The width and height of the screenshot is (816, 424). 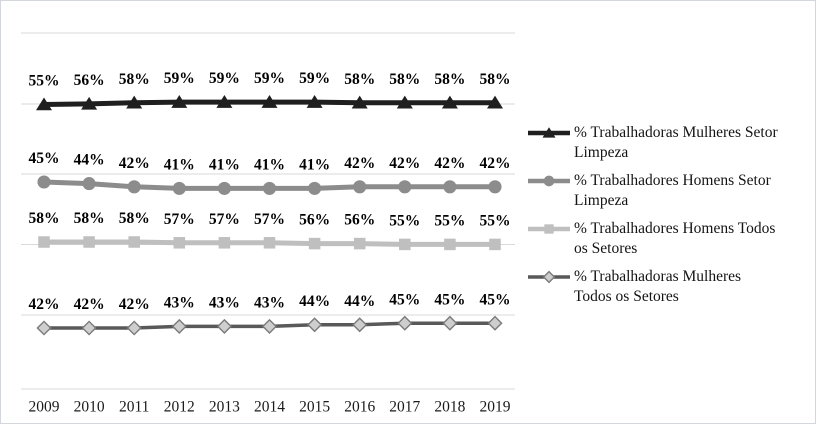 What do you see at coordinates (449, 407) in the screenshot?
I see `x-axis-tick-label: 2018` at bounding box center [449, 407].